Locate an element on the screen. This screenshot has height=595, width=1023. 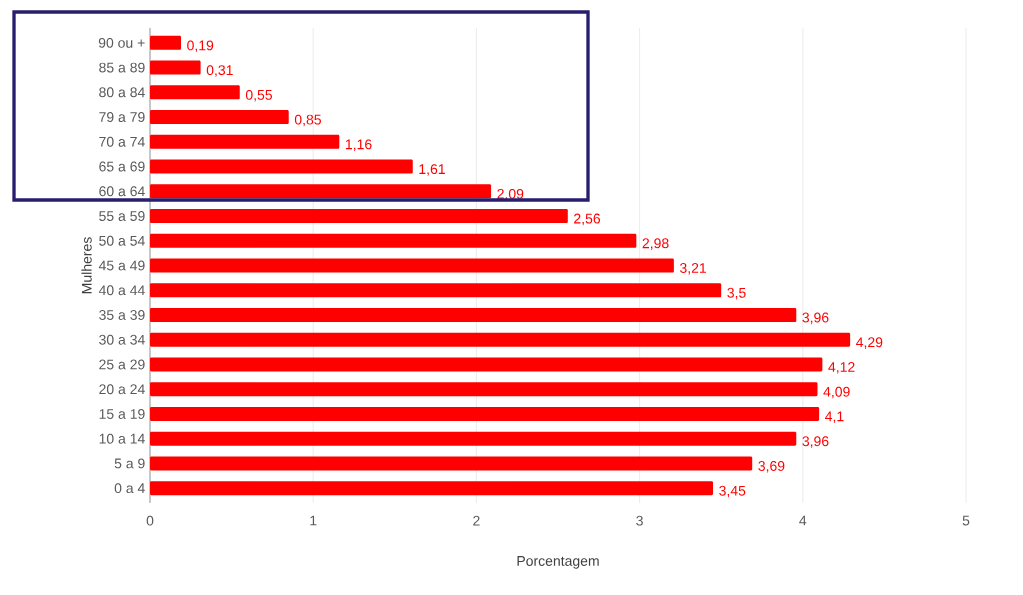
y-axis-title: Mulheres is located at coordinates (86, 265).